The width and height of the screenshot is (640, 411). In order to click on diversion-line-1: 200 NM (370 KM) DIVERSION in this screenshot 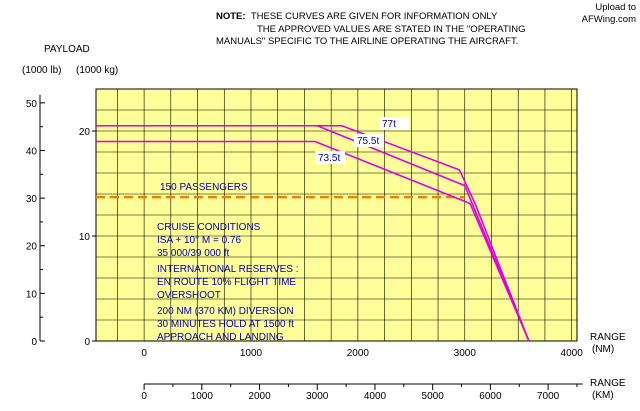, I will do `click(225, 311)`.